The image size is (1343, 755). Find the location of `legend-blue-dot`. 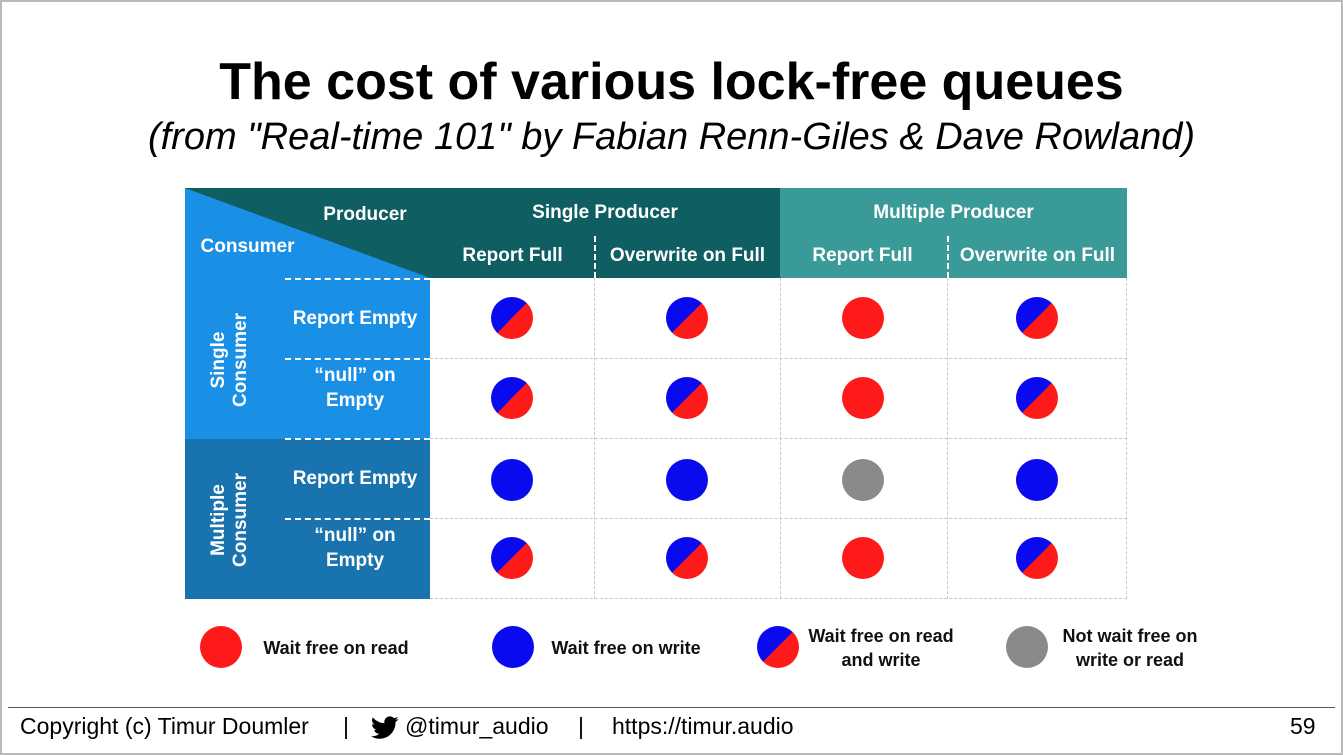

legend-blue-dot is located at coordinates (513, 647).